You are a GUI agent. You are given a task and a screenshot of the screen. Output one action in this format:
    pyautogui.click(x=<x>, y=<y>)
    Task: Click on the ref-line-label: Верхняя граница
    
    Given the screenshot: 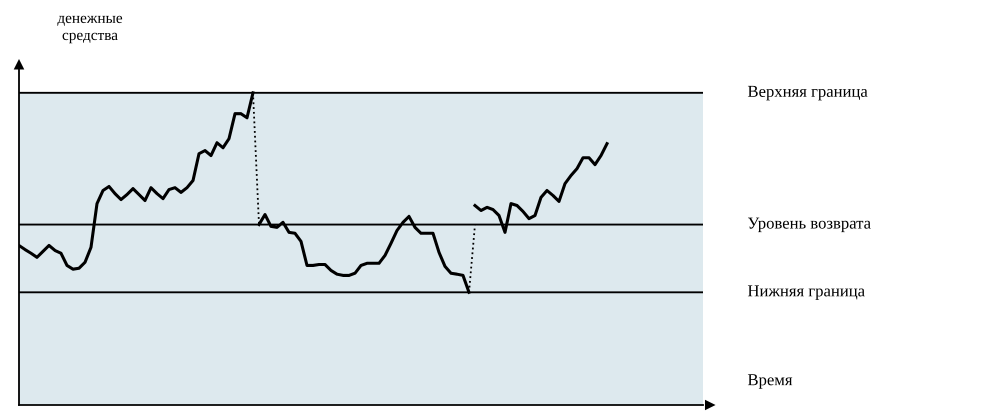 What is the action you would take?
    pyautogui.click(x=808, y=93)
    